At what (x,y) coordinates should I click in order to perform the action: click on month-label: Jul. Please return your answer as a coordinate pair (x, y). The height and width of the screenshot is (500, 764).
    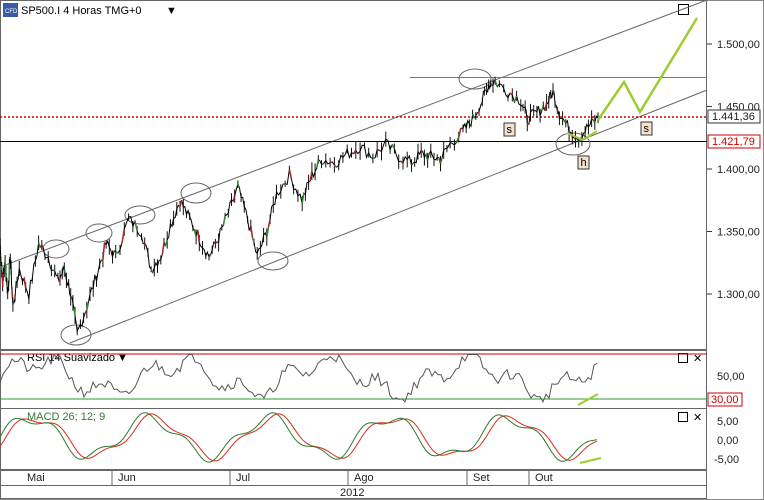
    Looking at the image, I should click on (243, 478).